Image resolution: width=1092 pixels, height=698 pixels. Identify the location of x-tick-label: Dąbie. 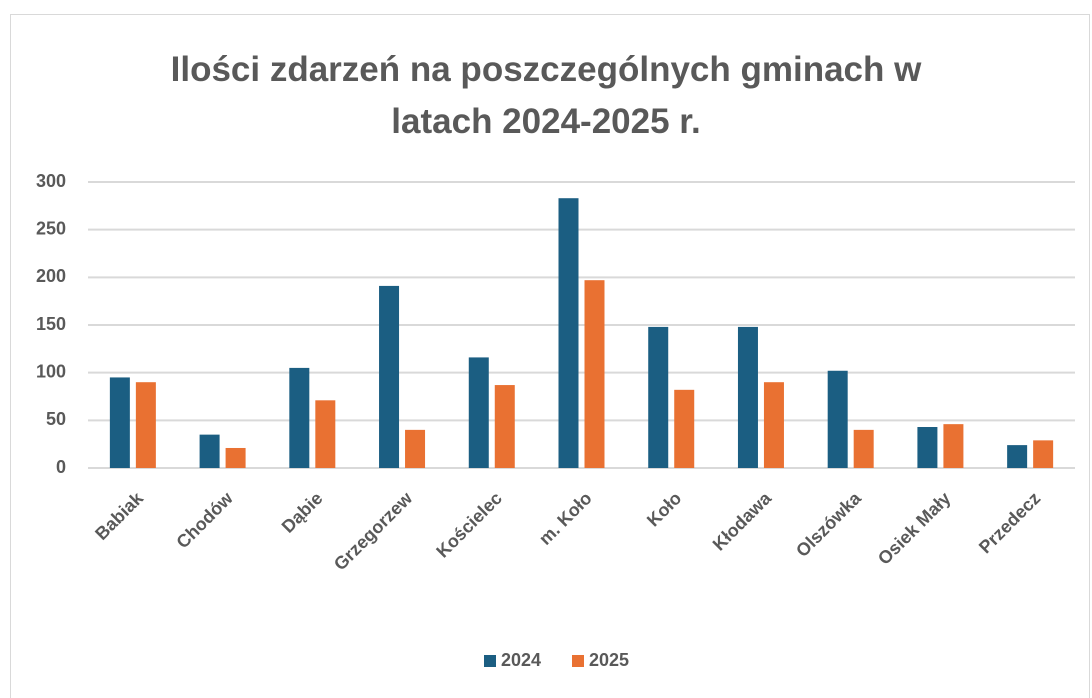
(302, 512).